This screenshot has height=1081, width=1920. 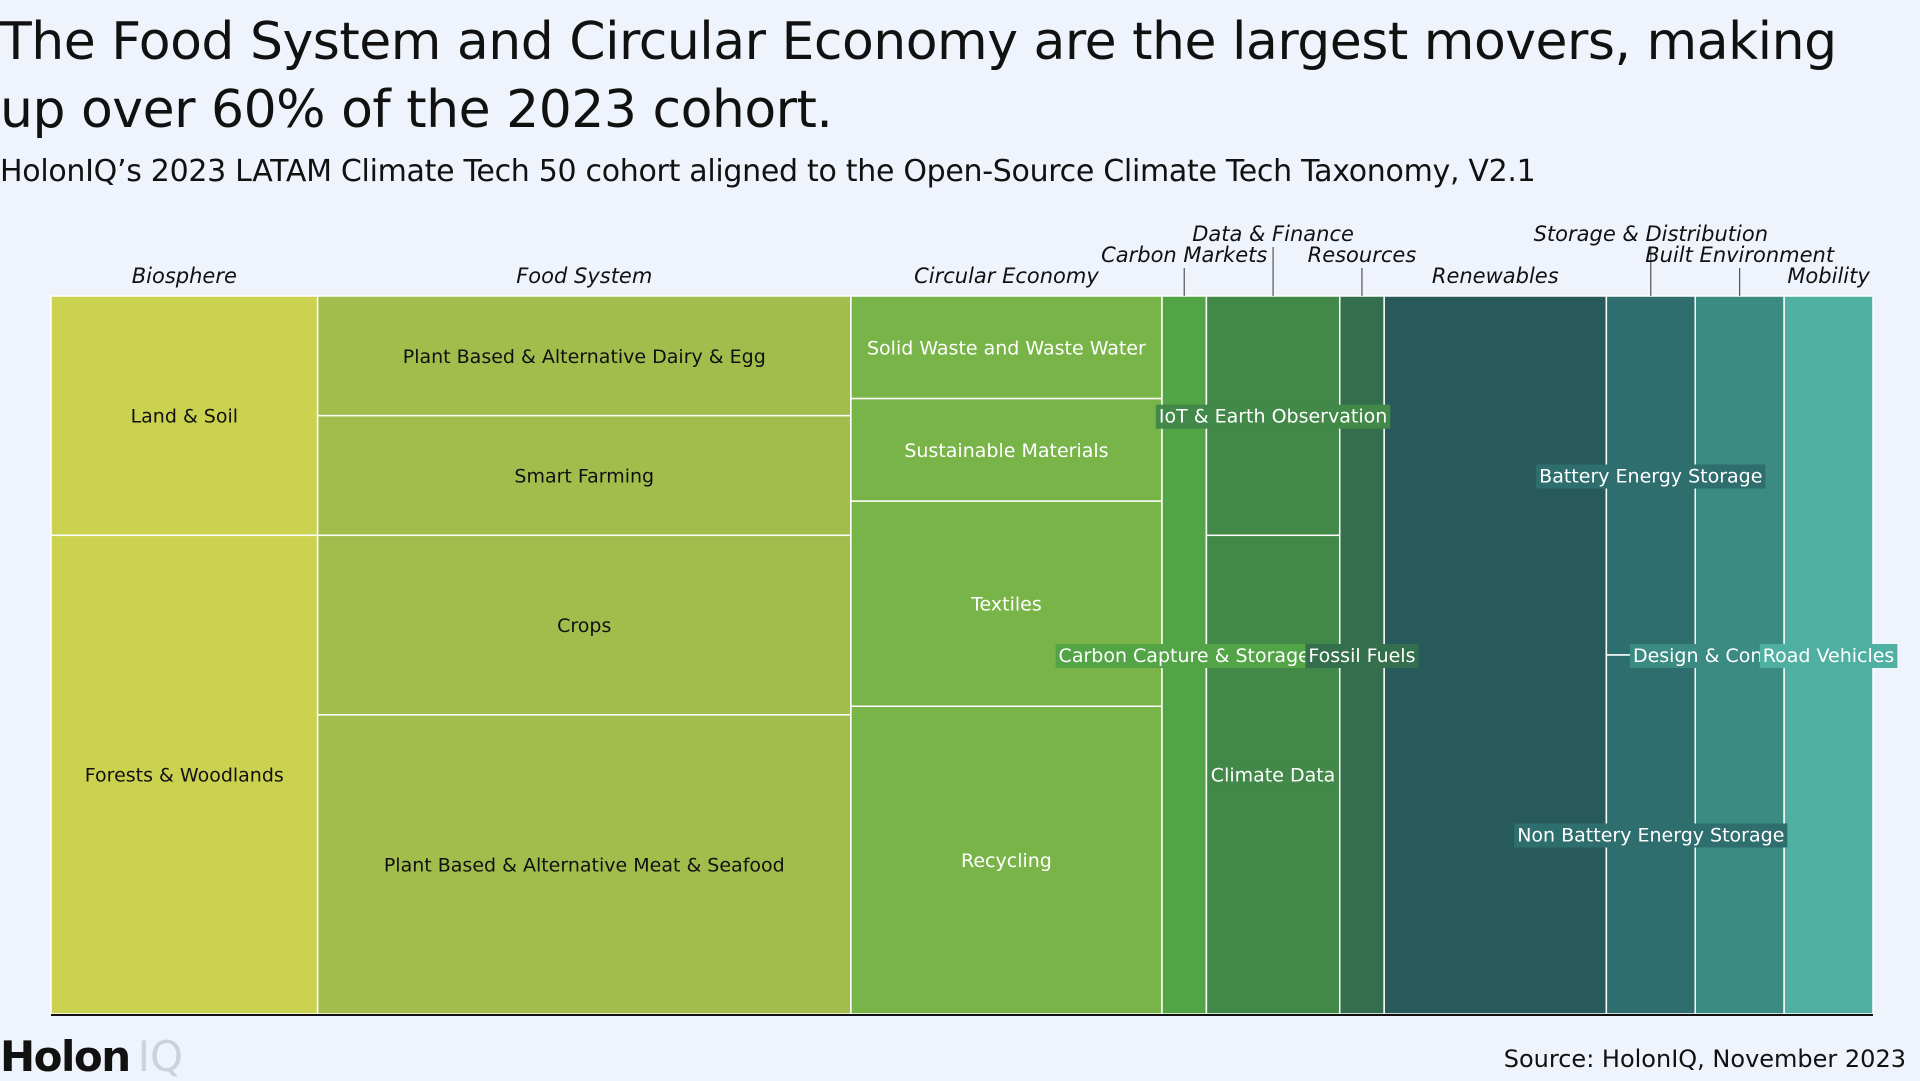 What do you see at coordinates (1740, 255) in the screenshot?
I see `group-header-built-environment: Built Environment` at bounding box center [1740, 255].